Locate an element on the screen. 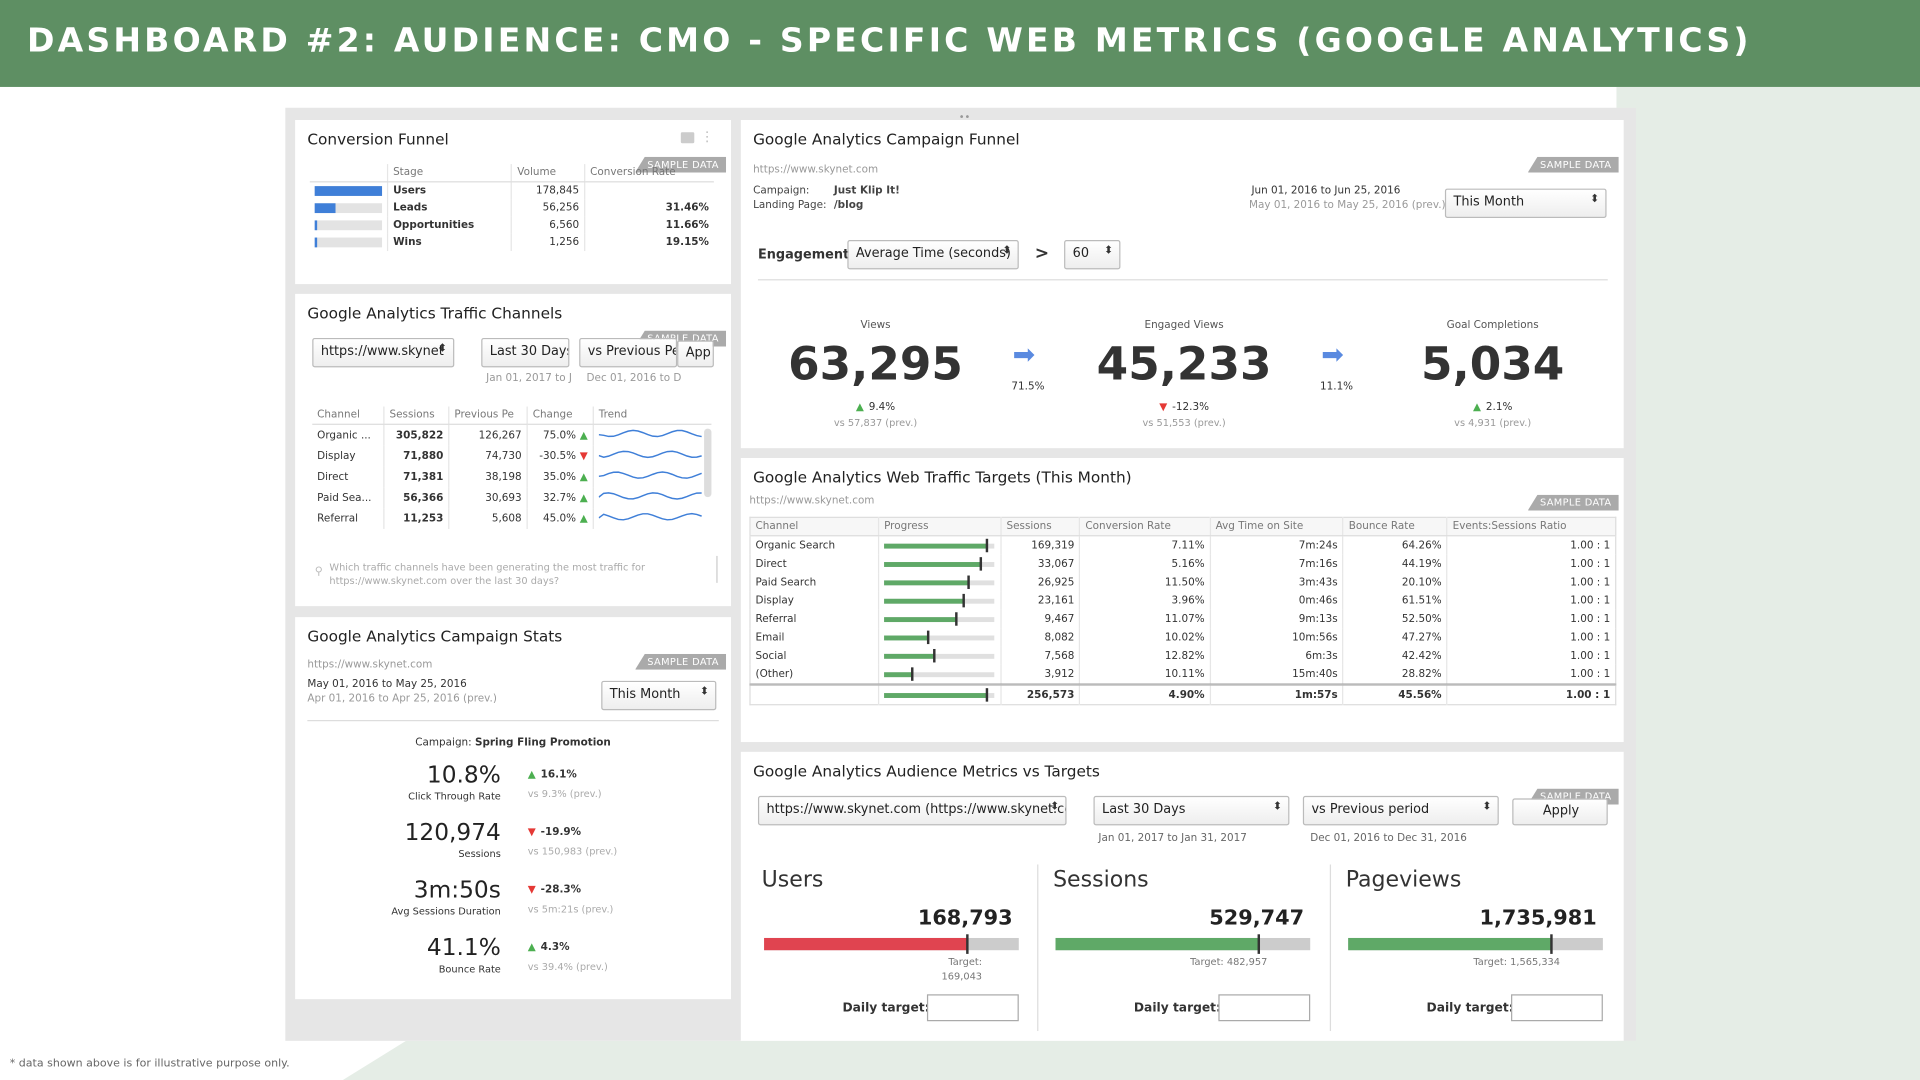 The height and width of the screenshot is (1080, 1920). metric-value: 529,747 is located at coordinates (1257, 918).